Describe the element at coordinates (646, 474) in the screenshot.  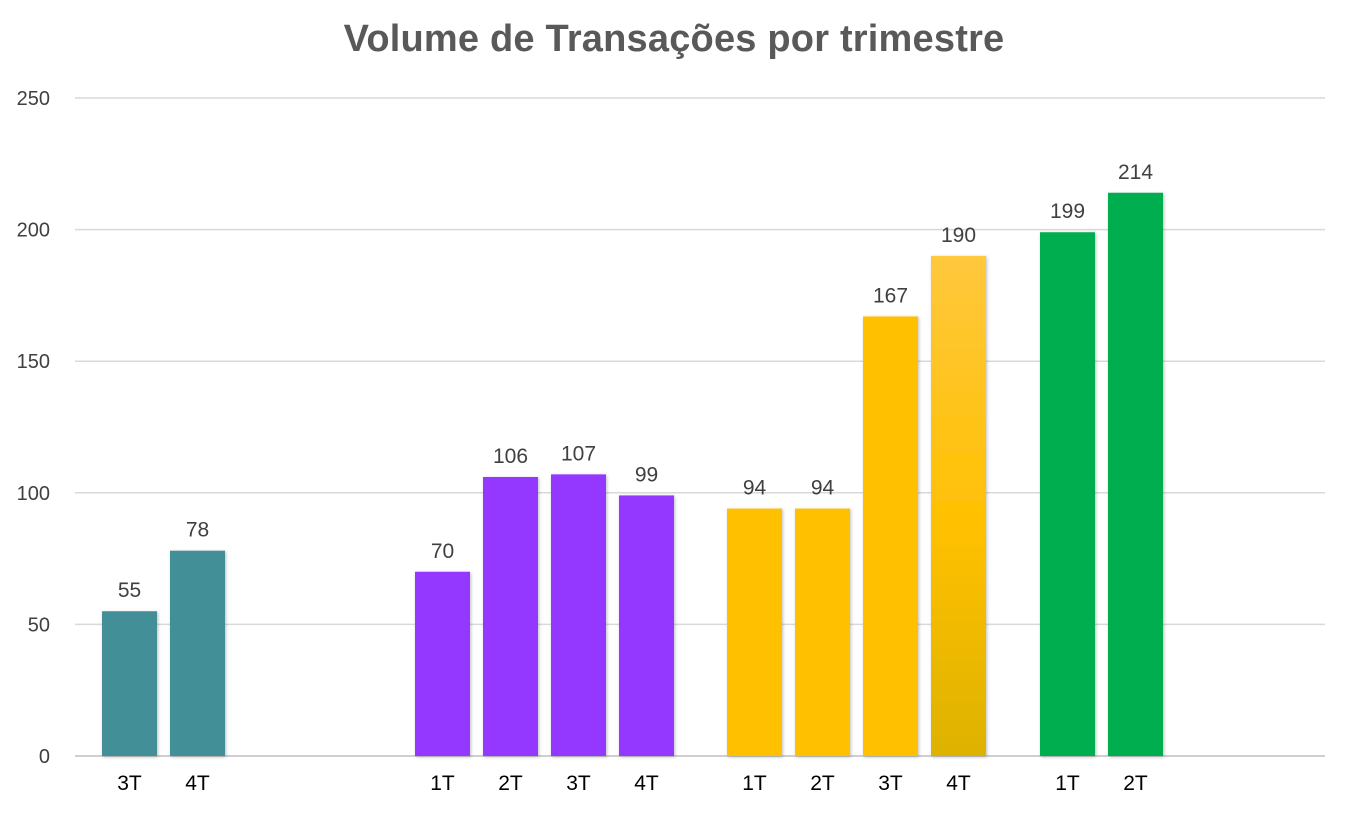
I see `data-label: 99` at that location.